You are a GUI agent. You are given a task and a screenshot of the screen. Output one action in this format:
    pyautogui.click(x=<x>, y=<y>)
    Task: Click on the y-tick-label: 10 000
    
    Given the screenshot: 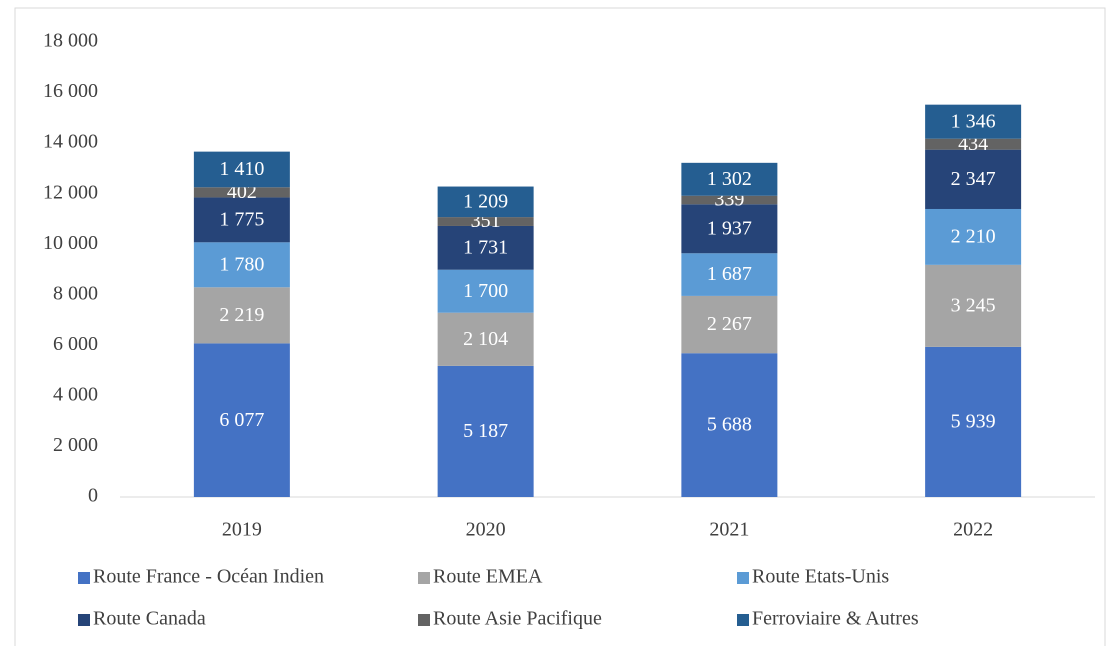 What is the action you would take?
    pyautogui.click(x=70, y=243)
    